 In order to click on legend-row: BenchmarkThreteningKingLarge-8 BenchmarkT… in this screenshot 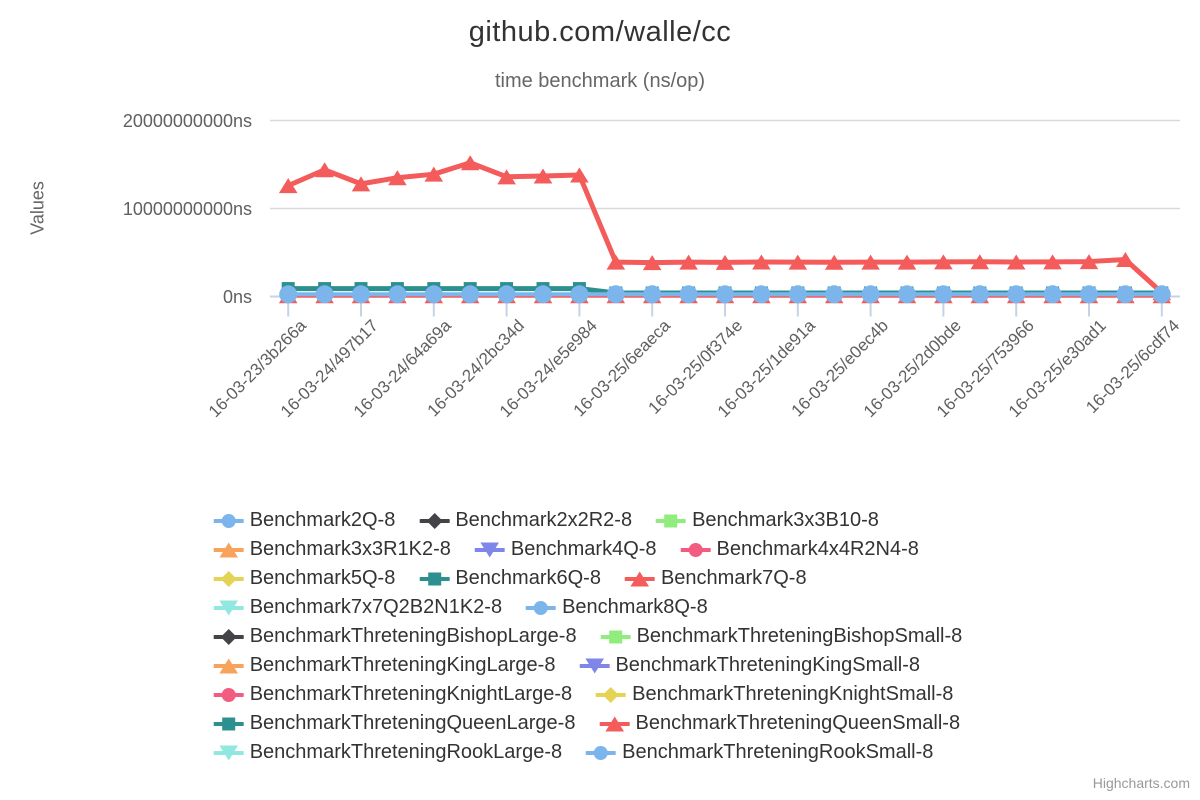, I will do `click(600, 665)`.